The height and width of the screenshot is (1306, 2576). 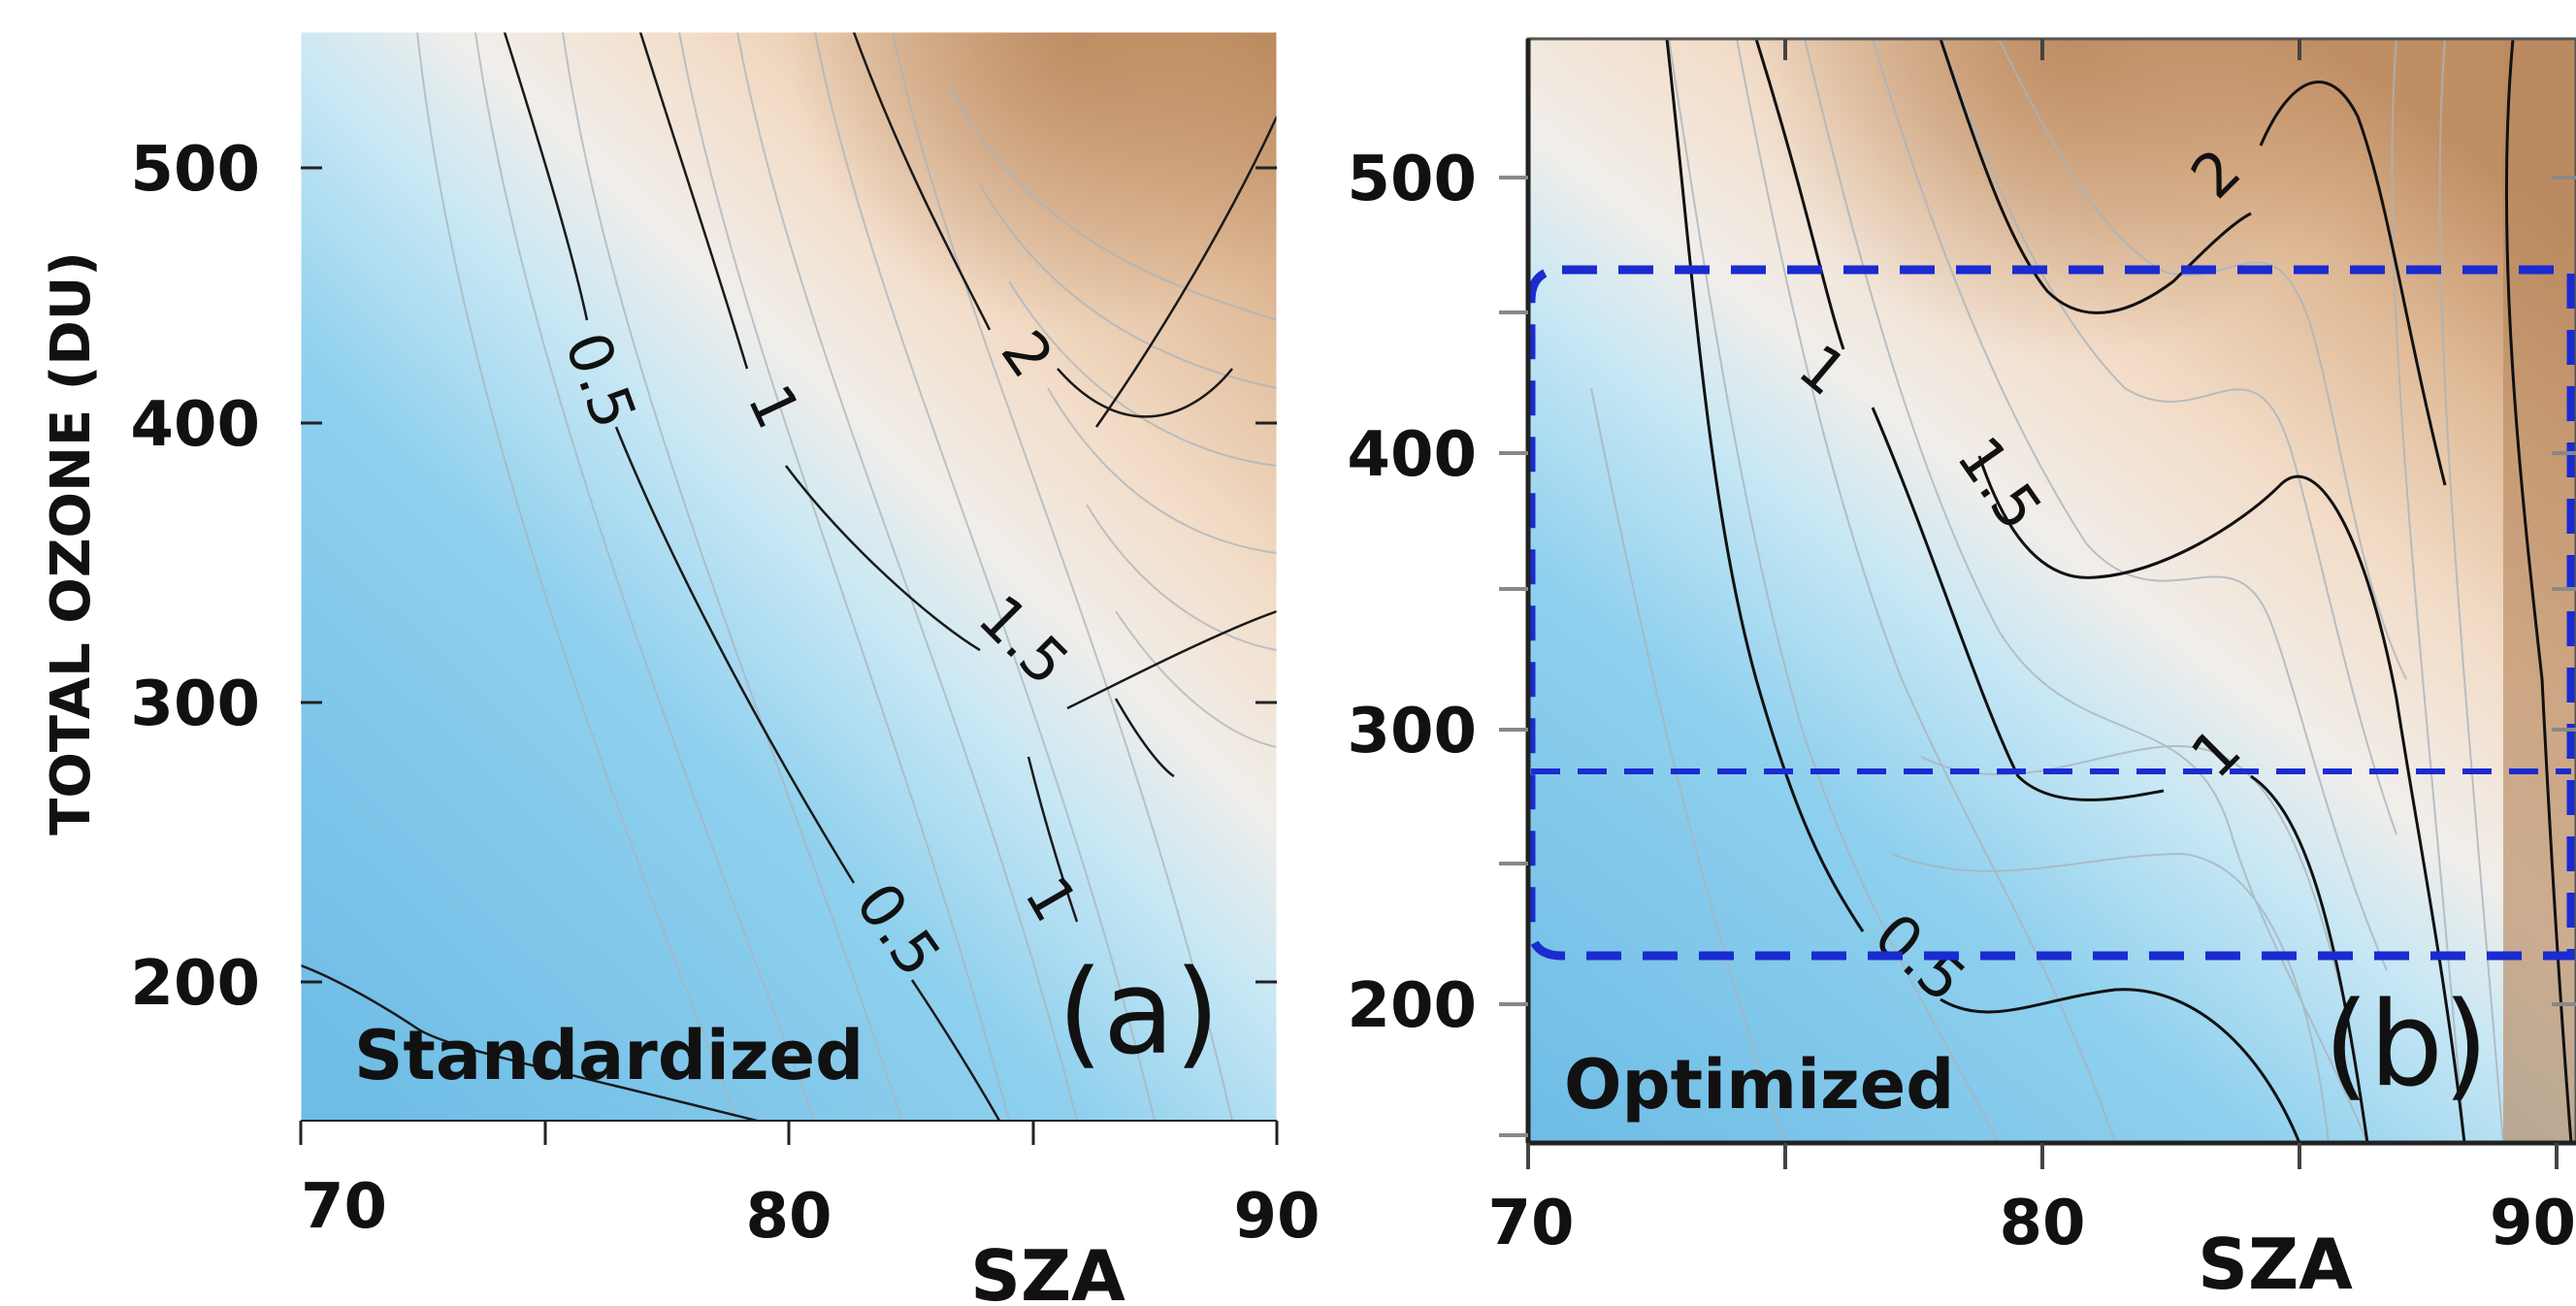 I want to click on panel-a-x-ticks, so click(x=789, y=1133).